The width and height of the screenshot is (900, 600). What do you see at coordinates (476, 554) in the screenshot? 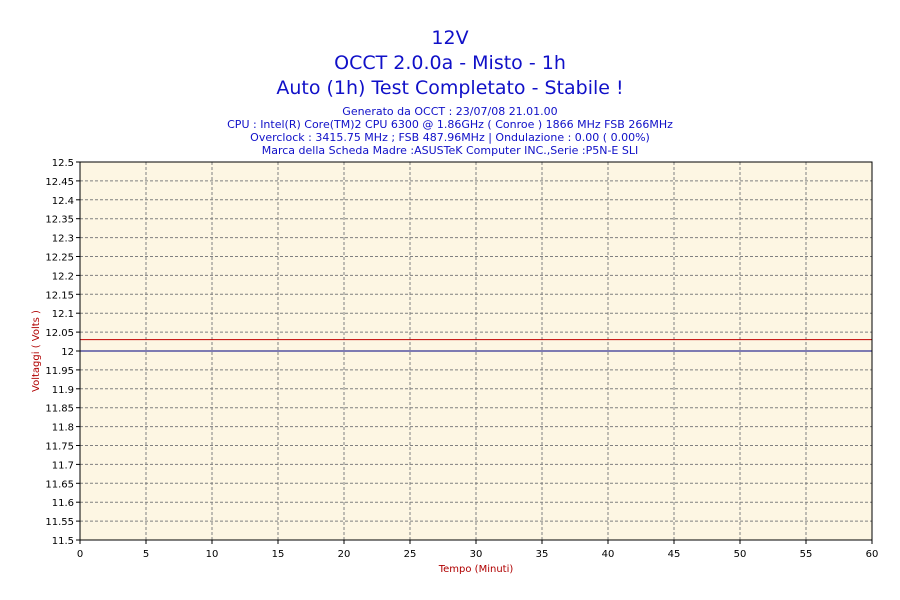
I see `x-tick-label: 30` at bounding box center [476, 554].